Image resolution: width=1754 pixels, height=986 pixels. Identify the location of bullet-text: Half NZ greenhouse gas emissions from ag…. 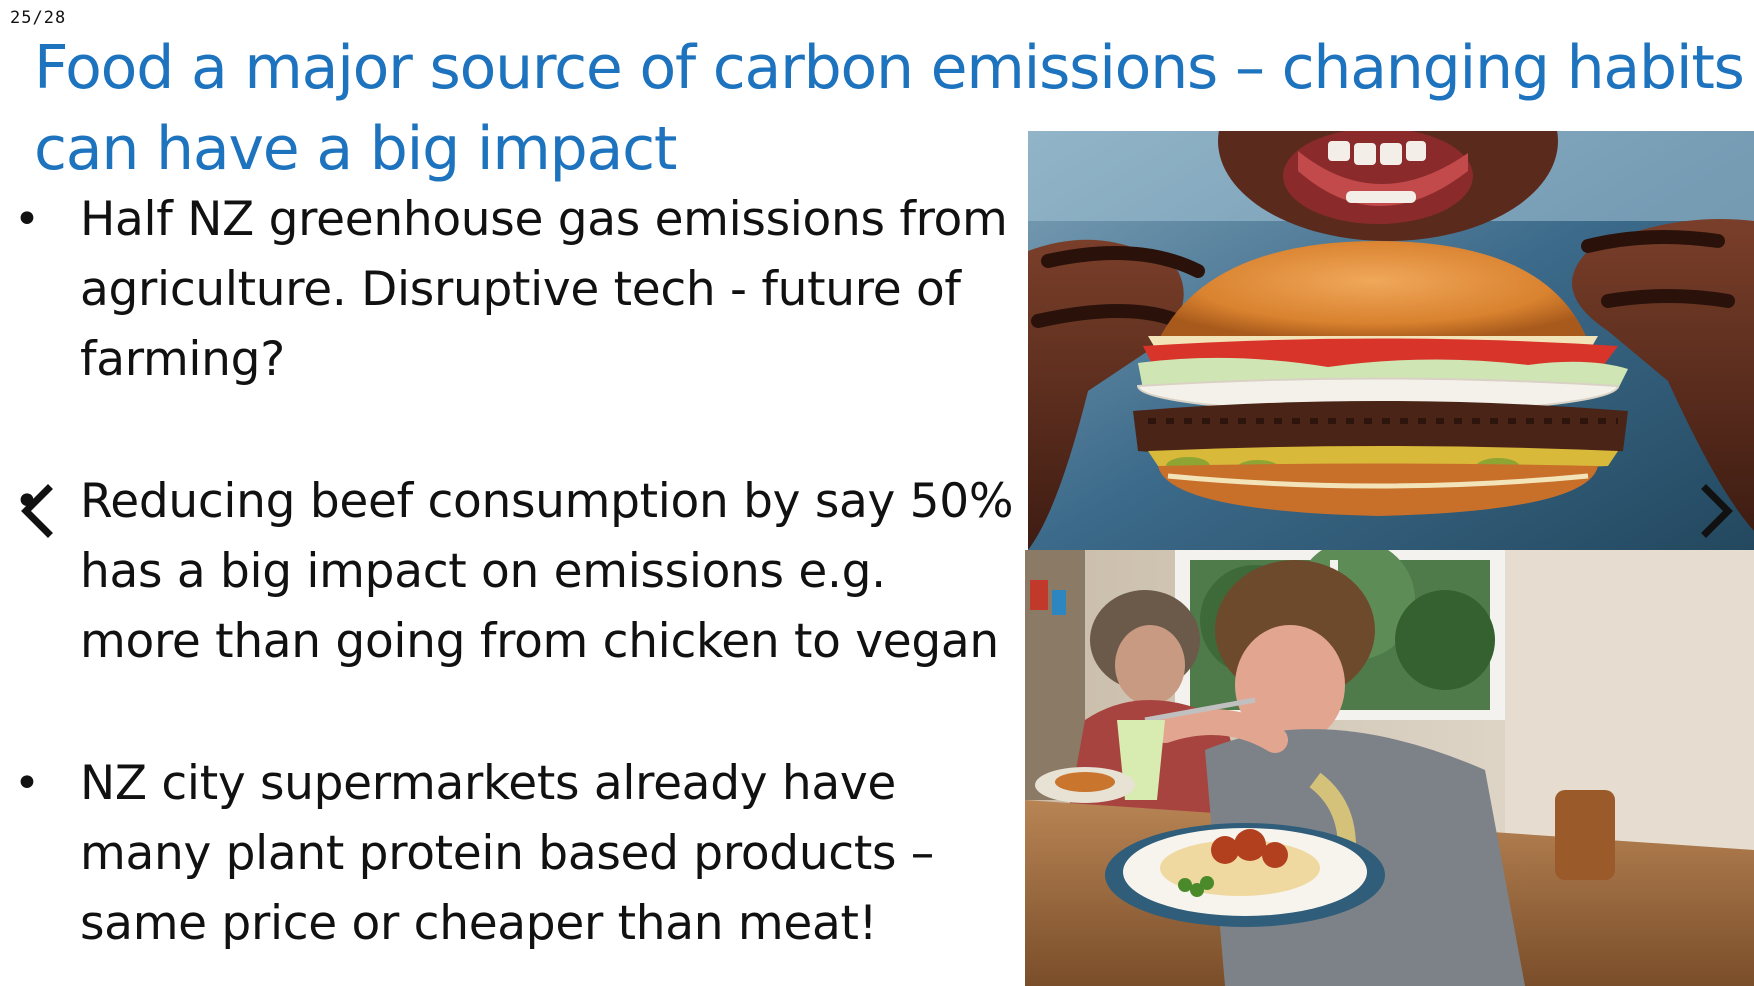
(544, 289).